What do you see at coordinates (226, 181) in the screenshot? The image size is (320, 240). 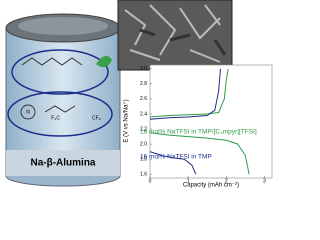 I see `x-tick-label: 2` at bounding box center [226, 181].